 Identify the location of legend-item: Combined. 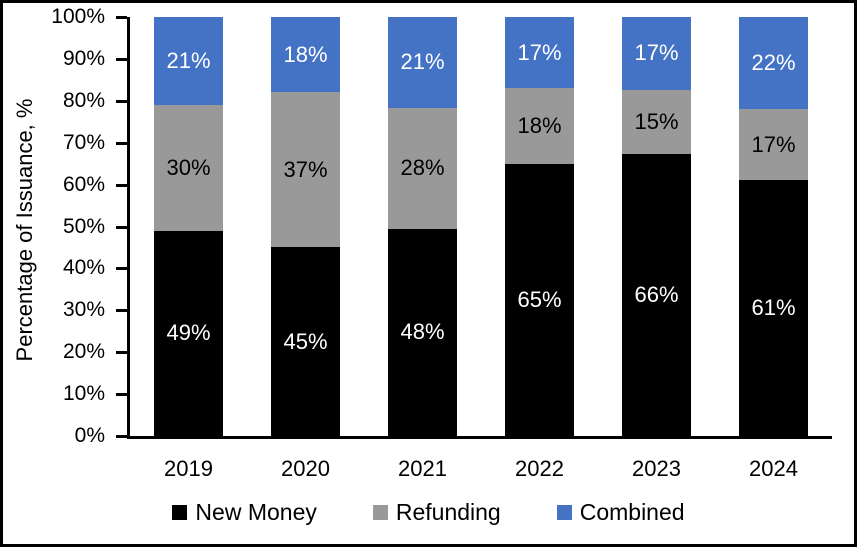
(620, 512).